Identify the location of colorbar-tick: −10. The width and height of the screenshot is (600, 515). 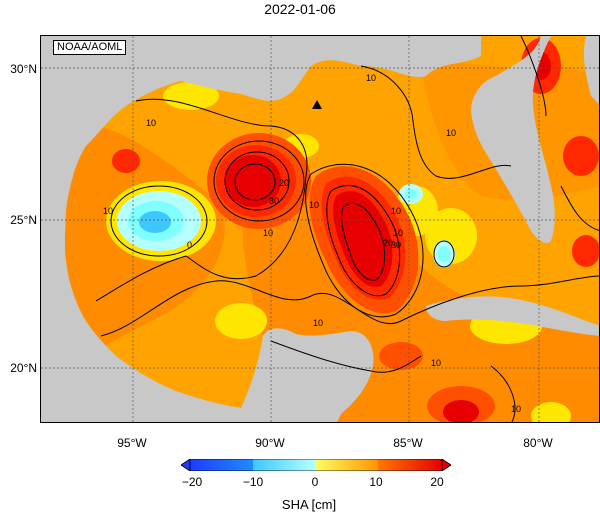
(253, 482).